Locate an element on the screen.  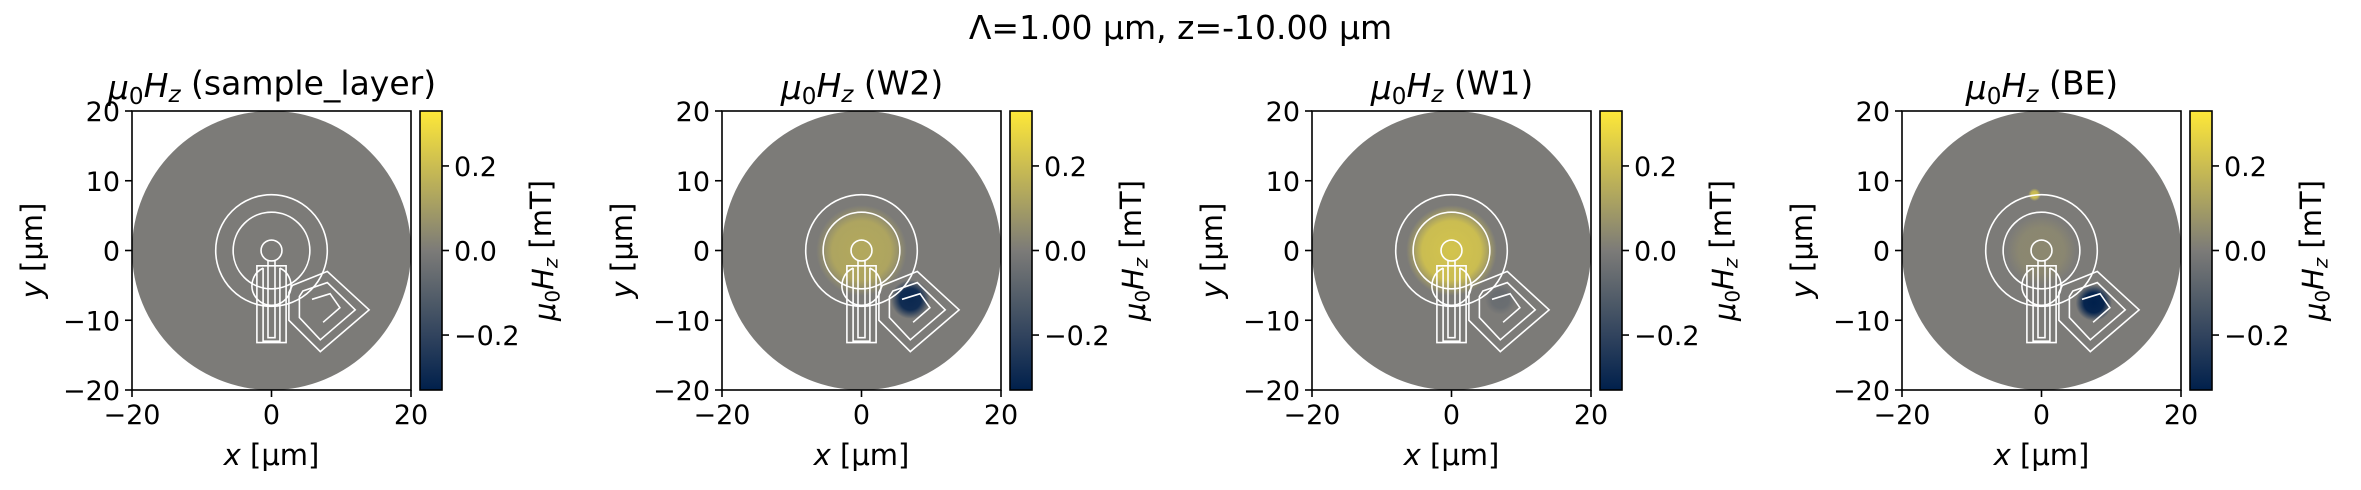
figure-suptitle: Λ=1.00 μm, z=-10.00 μm is located at coordinates (1180, 27).